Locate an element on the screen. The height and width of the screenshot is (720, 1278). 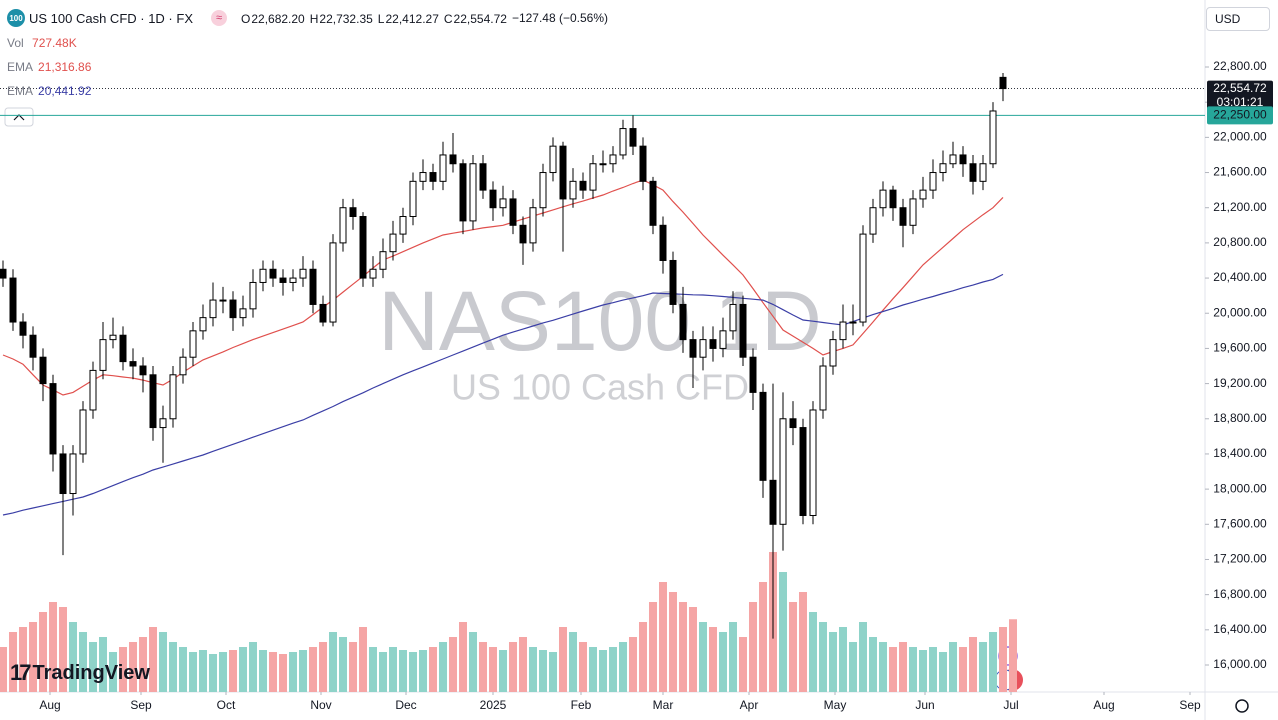
ohlc-value: 22,682.20 is located at coordinates (278, 18).